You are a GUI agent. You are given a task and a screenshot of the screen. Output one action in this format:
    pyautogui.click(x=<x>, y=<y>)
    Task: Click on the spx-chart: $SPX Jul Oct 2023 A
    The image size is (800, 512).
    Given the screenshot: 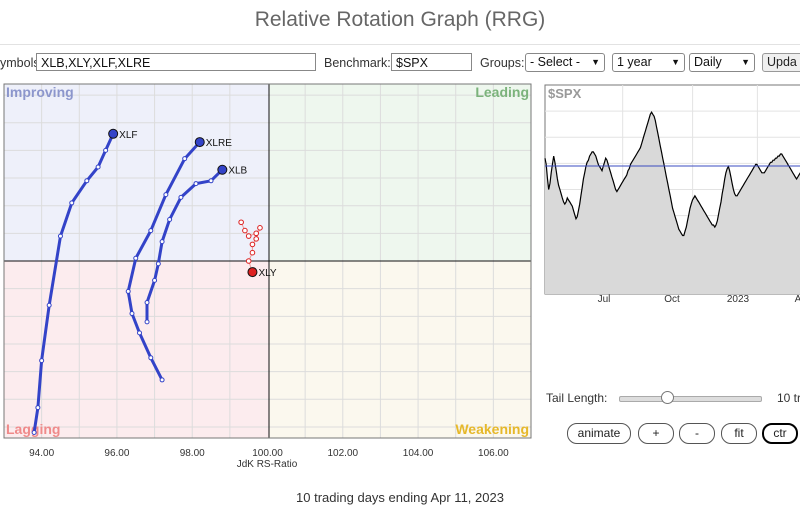 What is the action you would take?
    pyautogui.click(x=672, y=194)
    